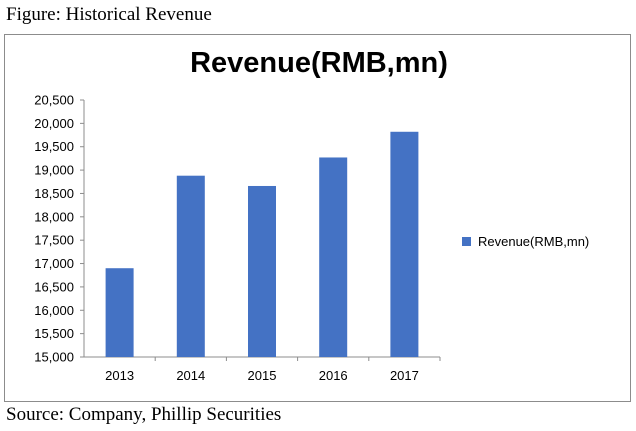 Image resolution: width=636 pixels, height=431 pixels. I want to click on y-tick-label: 16,500, so click(54, 286).